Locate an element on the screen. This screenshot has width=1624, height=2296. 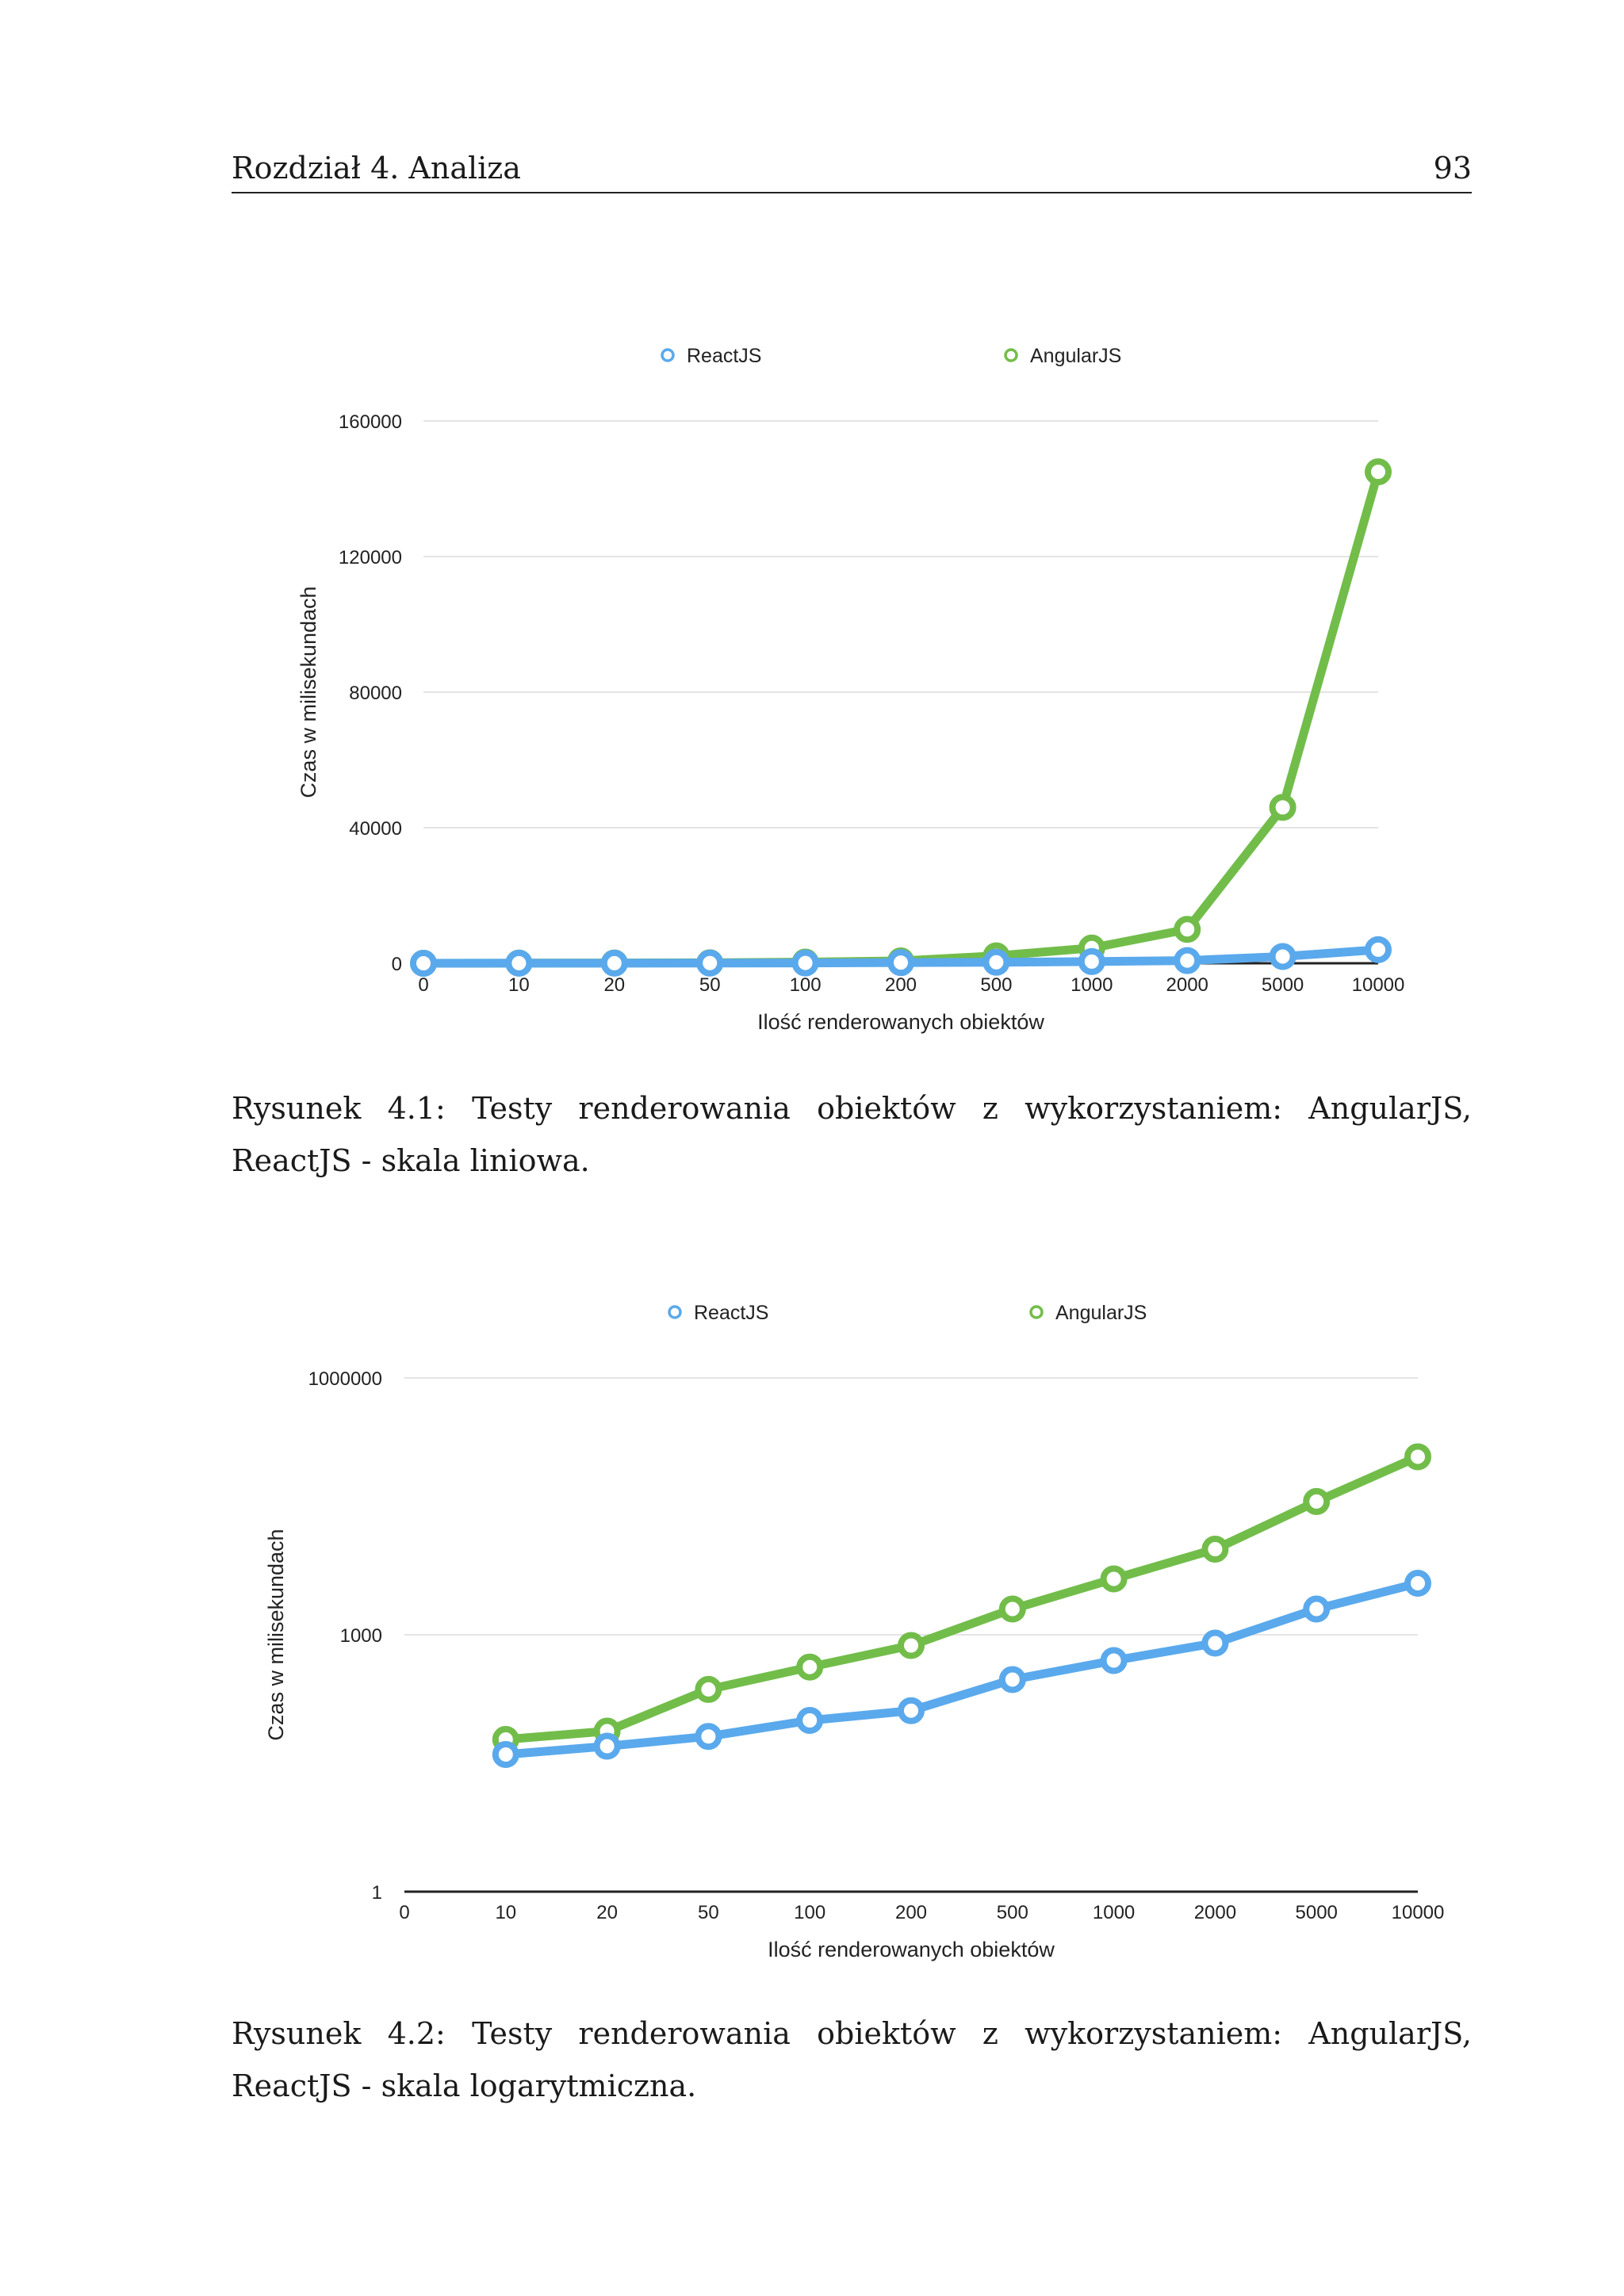
y-tick-label: 120000 is located at coordinates (370, 557).